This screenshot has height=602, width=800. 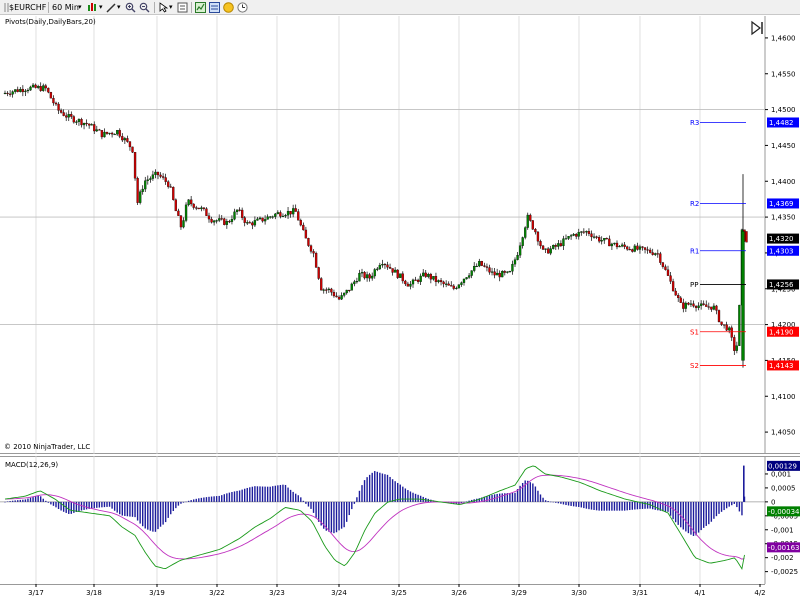 What do you see at coordinates (163, 7) in the screenshot?
I see `cursor-icon` at bounding box center [163, 7].